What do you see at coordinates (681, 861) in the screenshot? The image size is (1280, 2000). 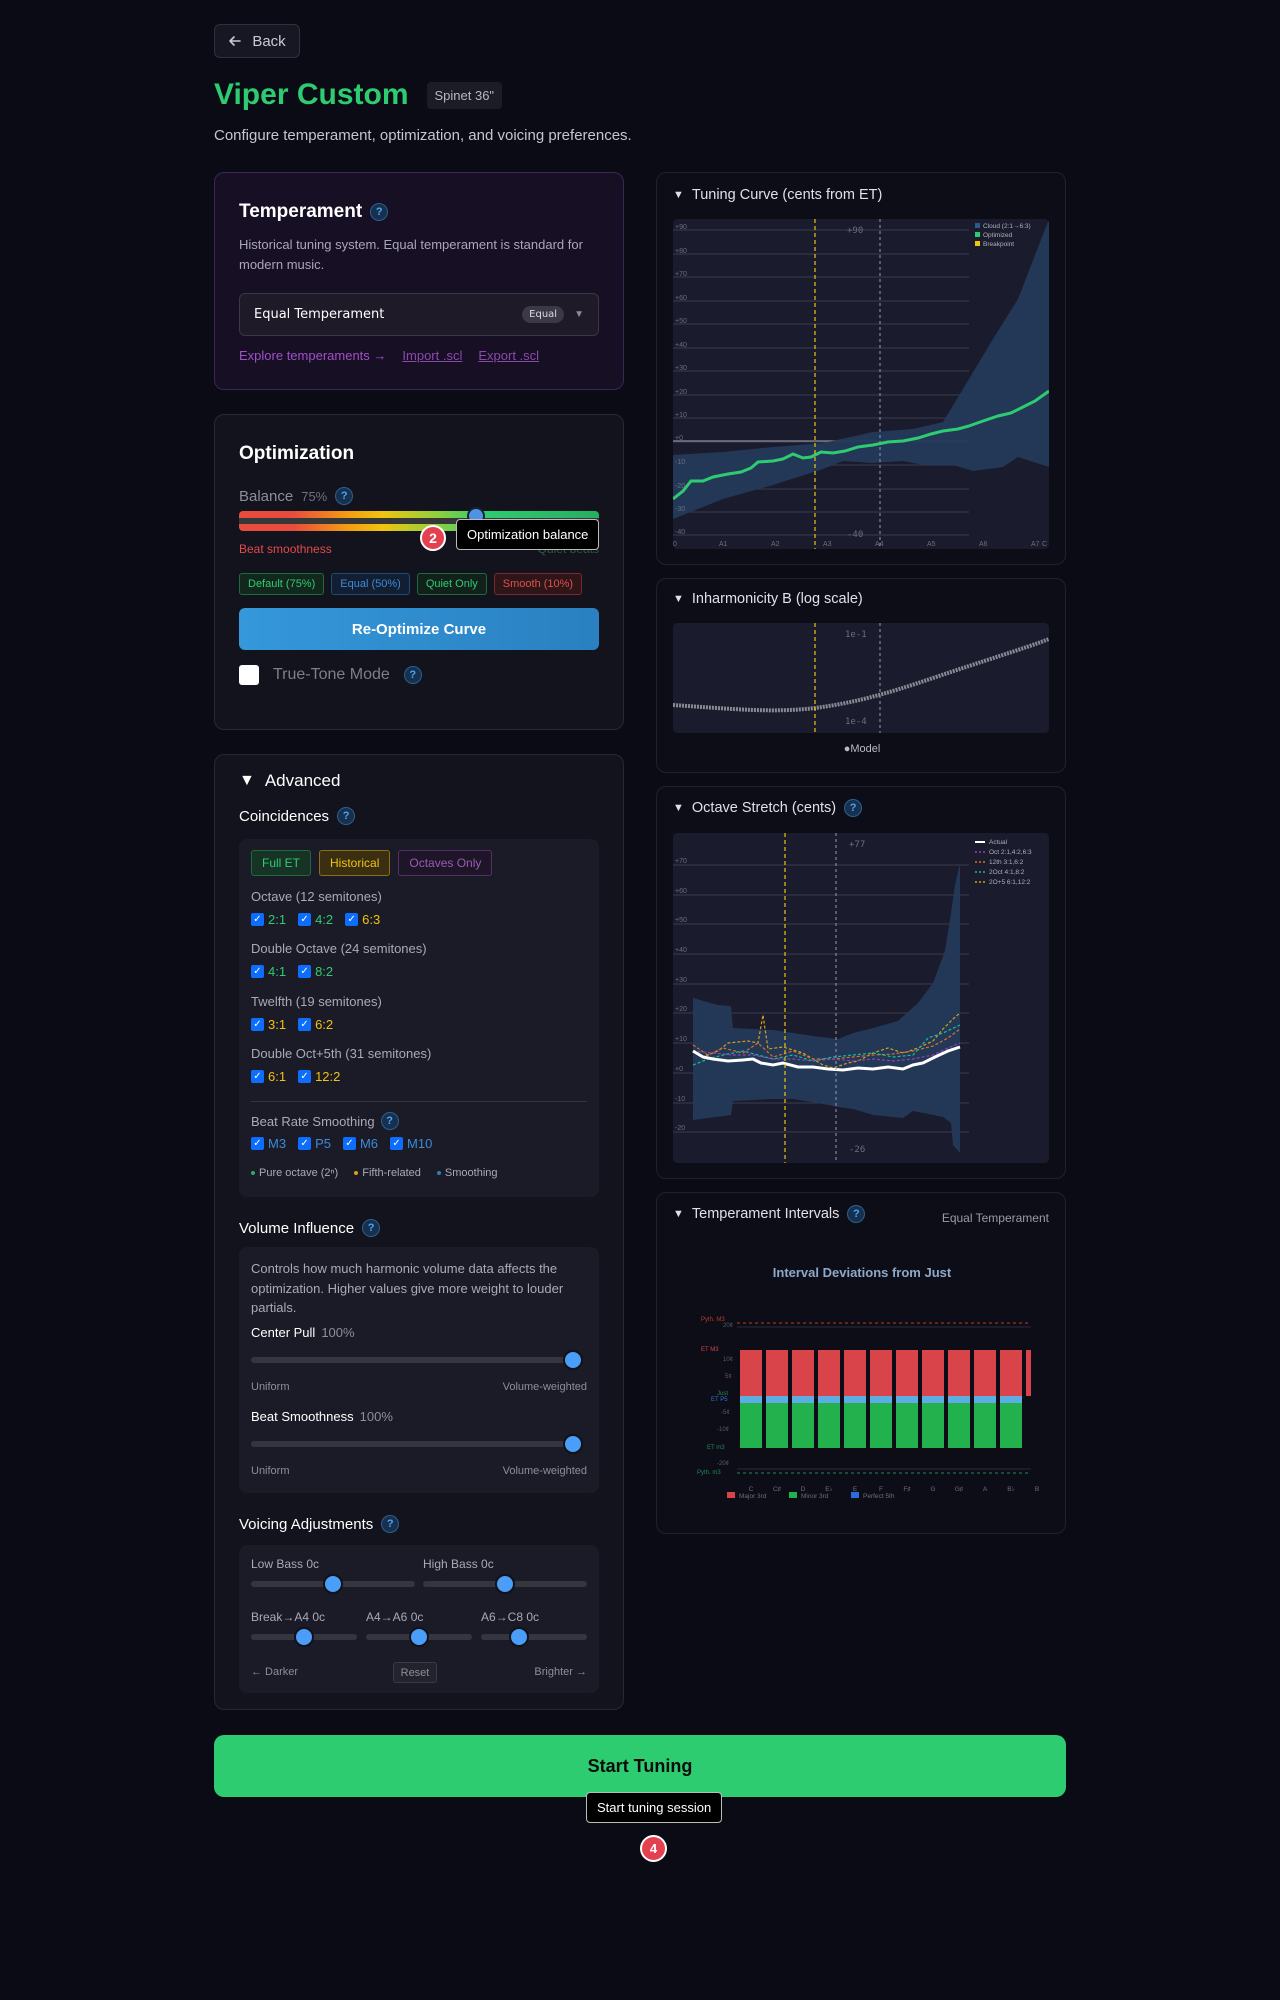 I see `svg-text: +70` at bounding box center [681, 861].